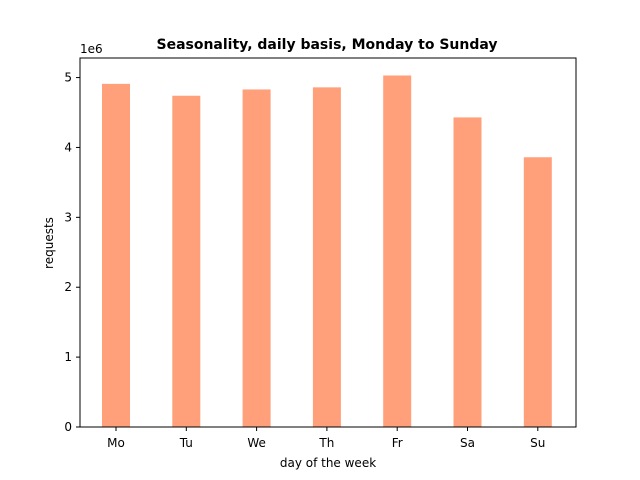 The image size is (640, 480). What do you see at coordinates (68, 357) in the screenshot?
I see `y-tick-label: 1` at bounding box center [68, 357].